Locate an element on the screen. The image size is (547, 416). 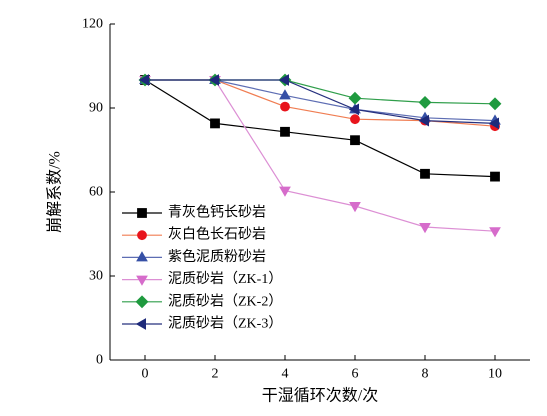
legend-item: 灰白色长石砂岩 is located at coordinates (194, 234).